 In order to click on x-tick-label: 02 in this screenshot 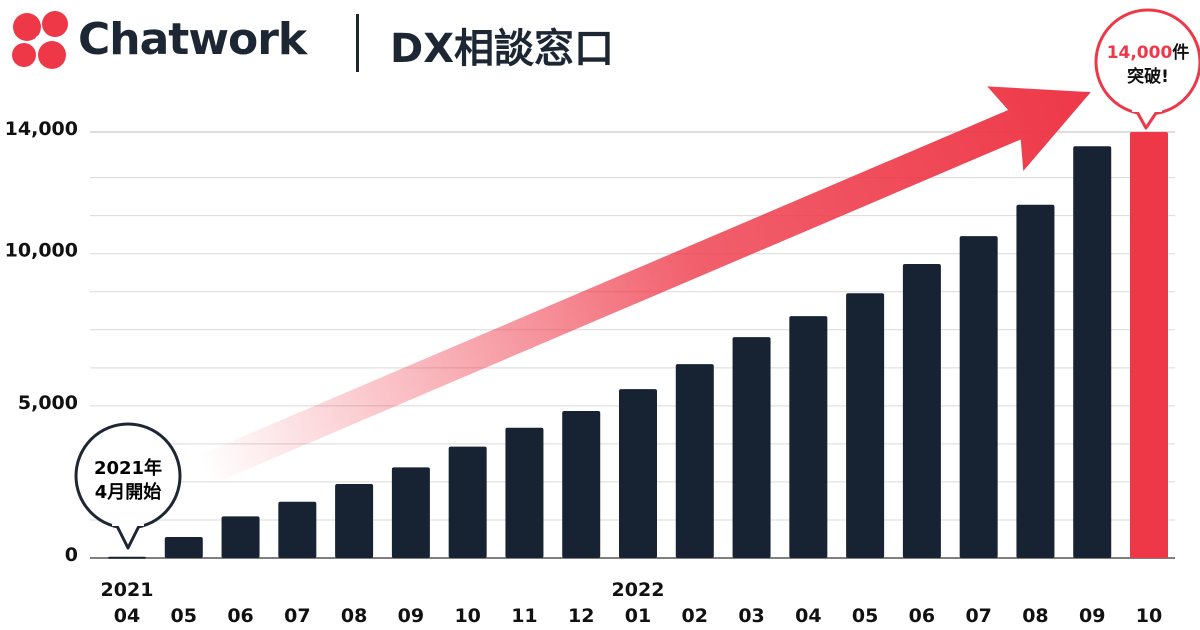, I will do `click(695, 616)`.